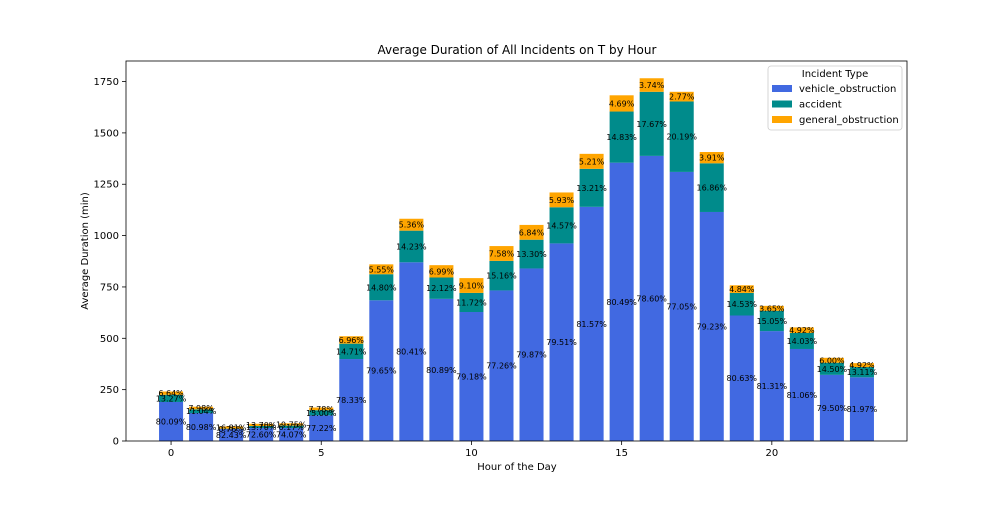 This screenshot has width=1008, height=508. I want to click on data-label: 77.26%, so click(501, 366).